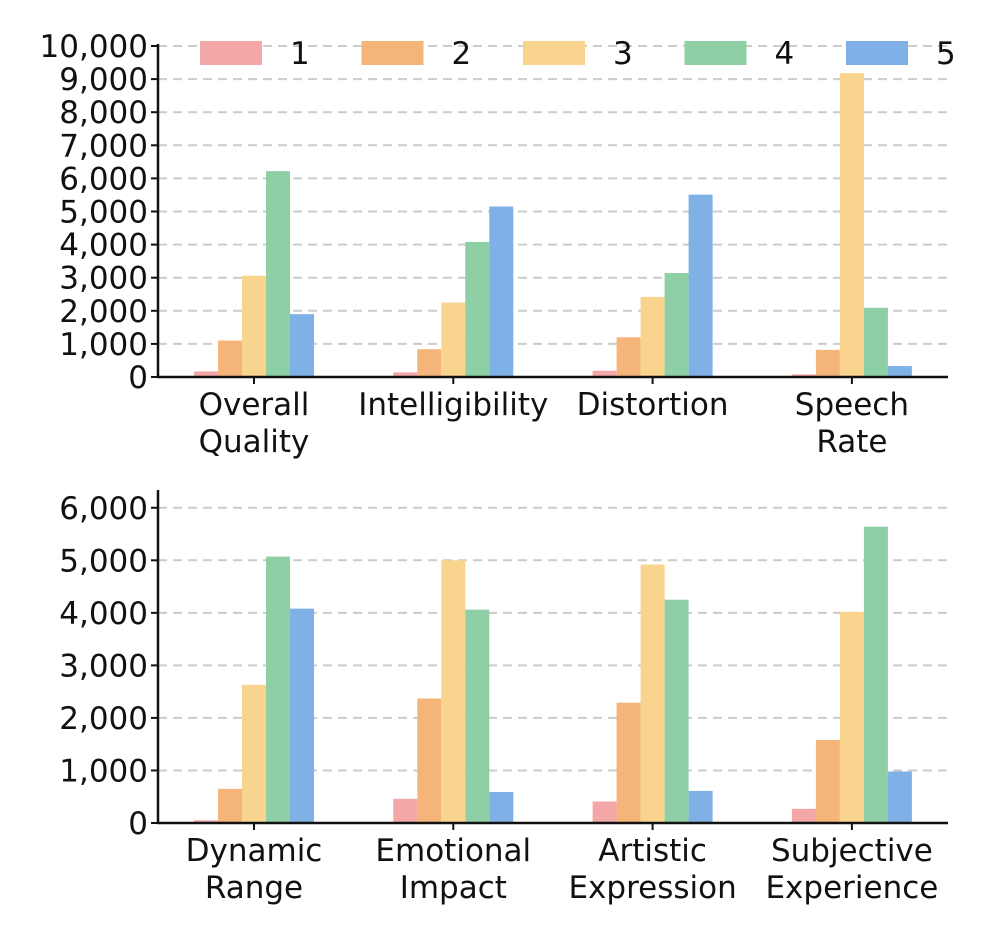  What do you see at coordinates (852, 405) in the screenshot?
I see `x-tick-label: Speech` at bounding box center [852, 405].